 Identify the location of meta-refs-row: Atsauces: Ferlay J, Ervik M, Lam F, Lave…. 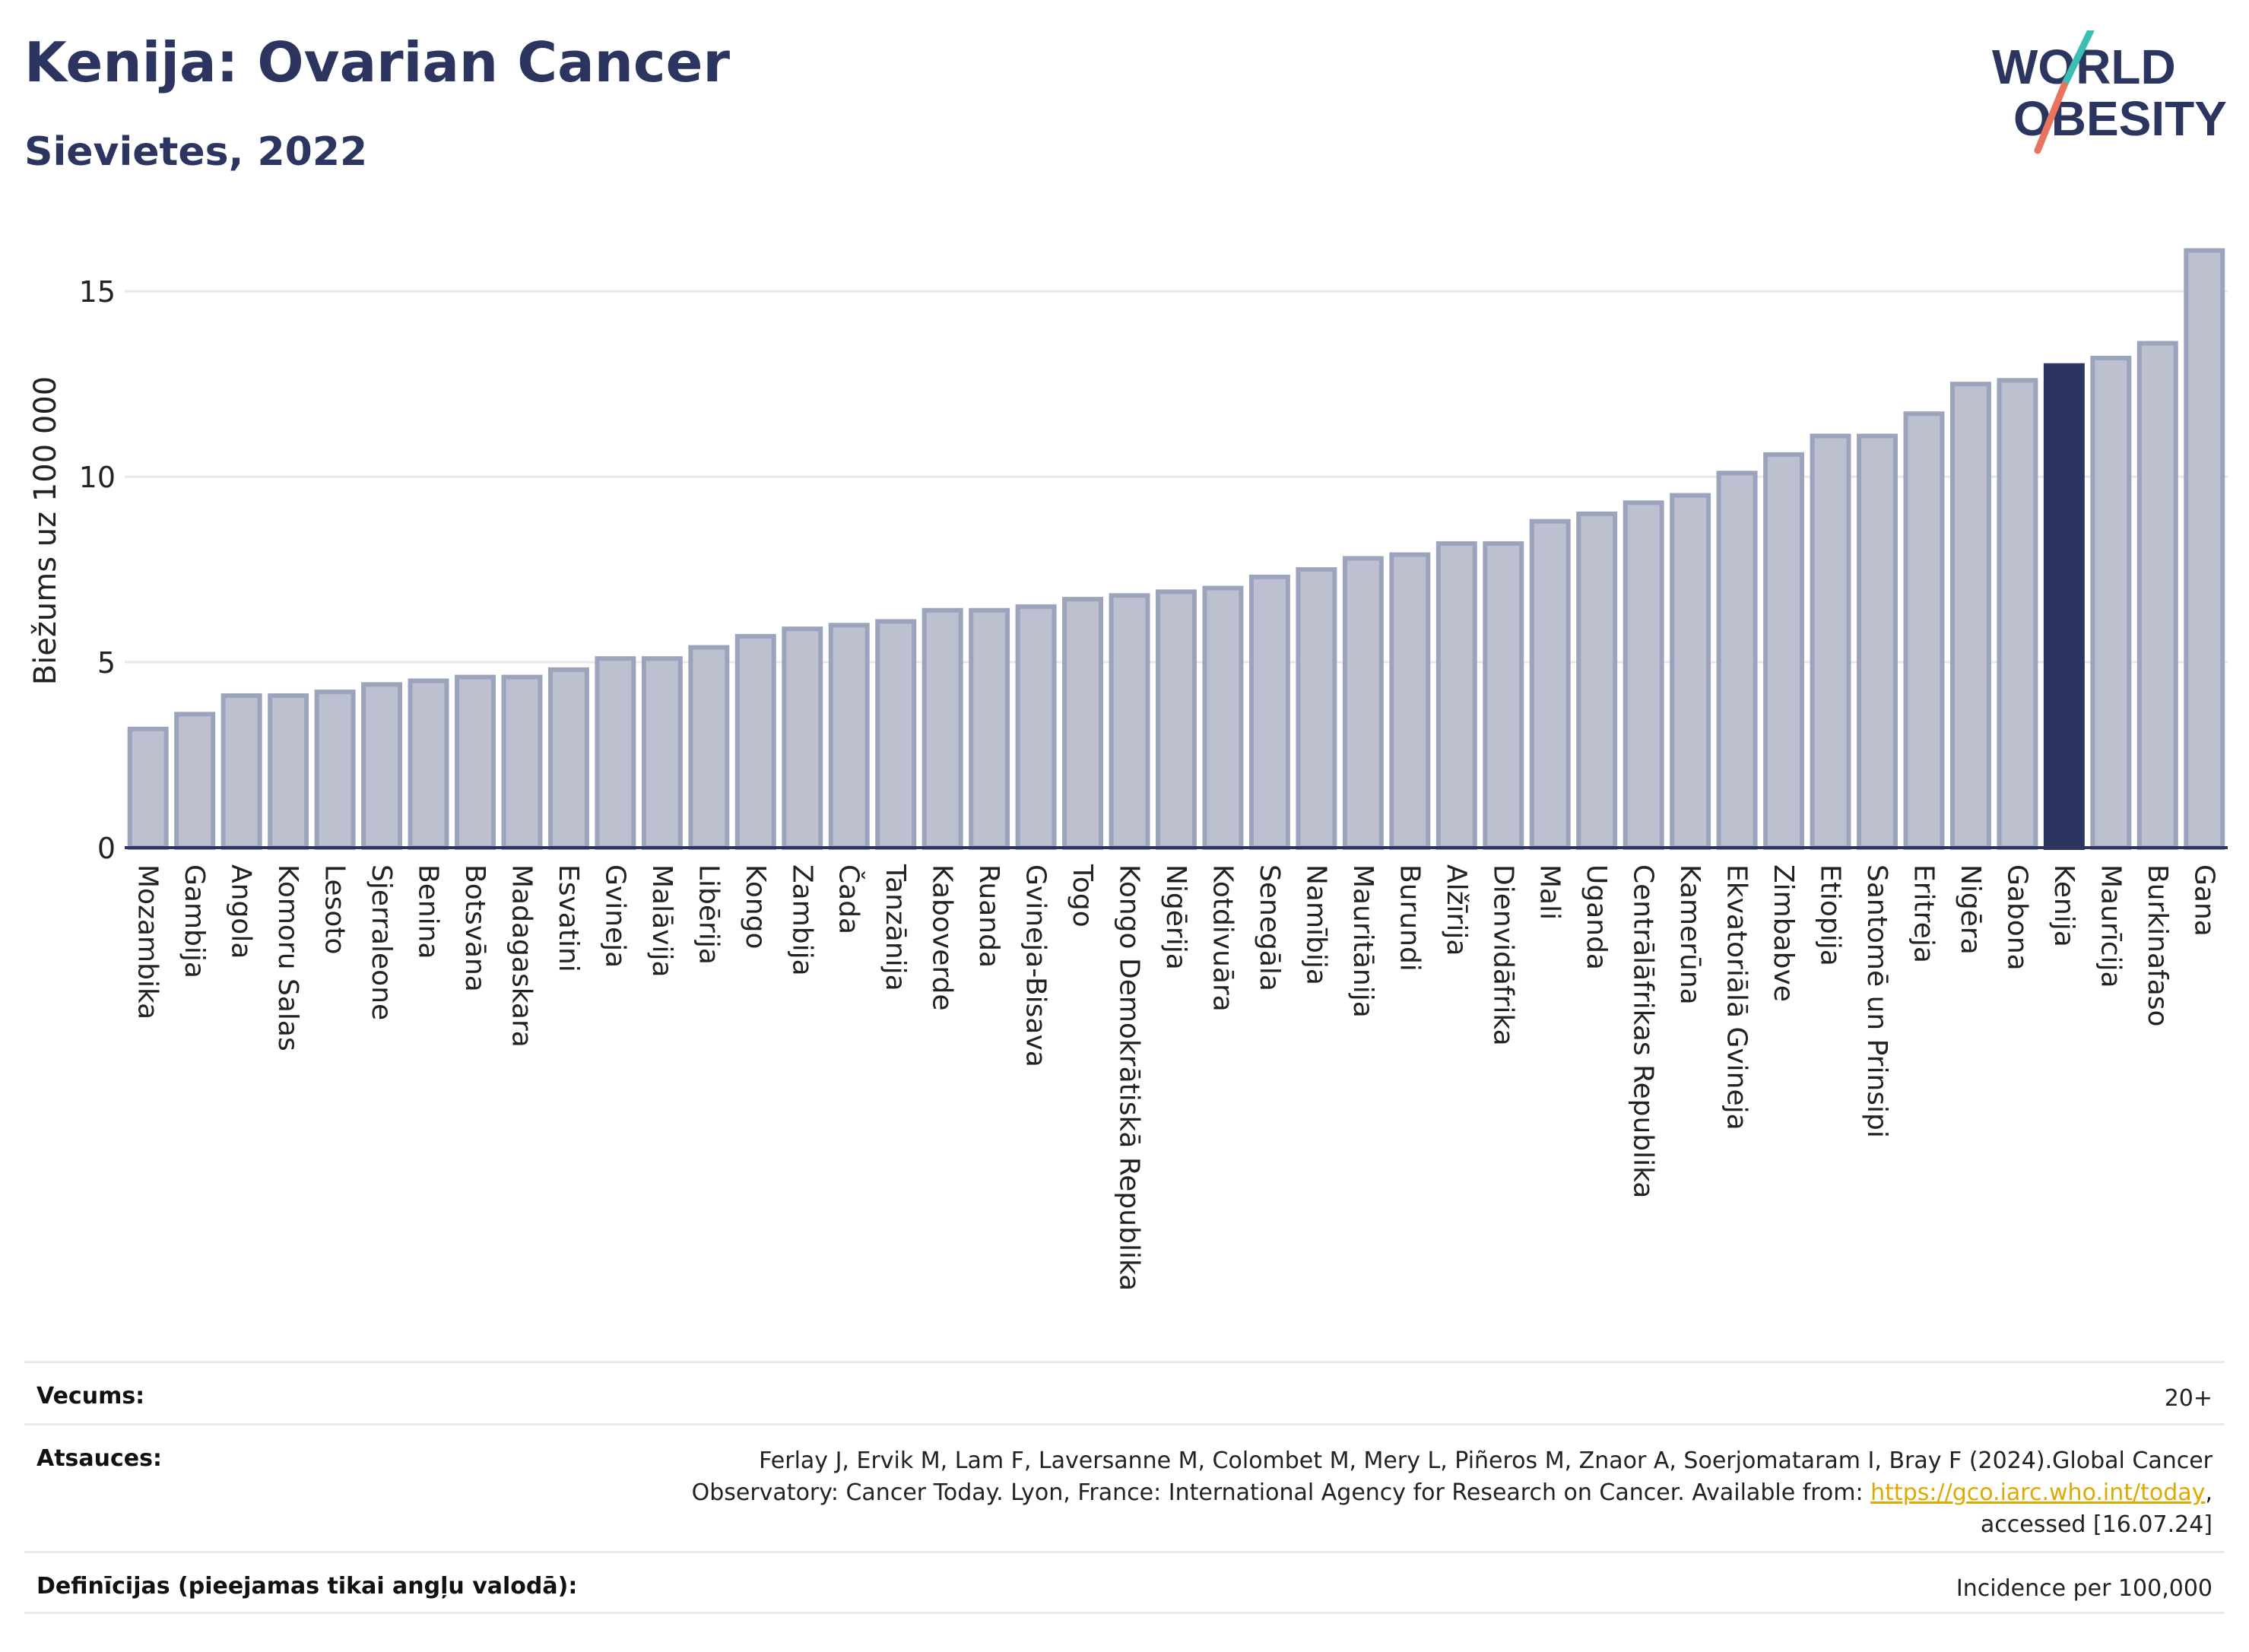
(1124, 1488).